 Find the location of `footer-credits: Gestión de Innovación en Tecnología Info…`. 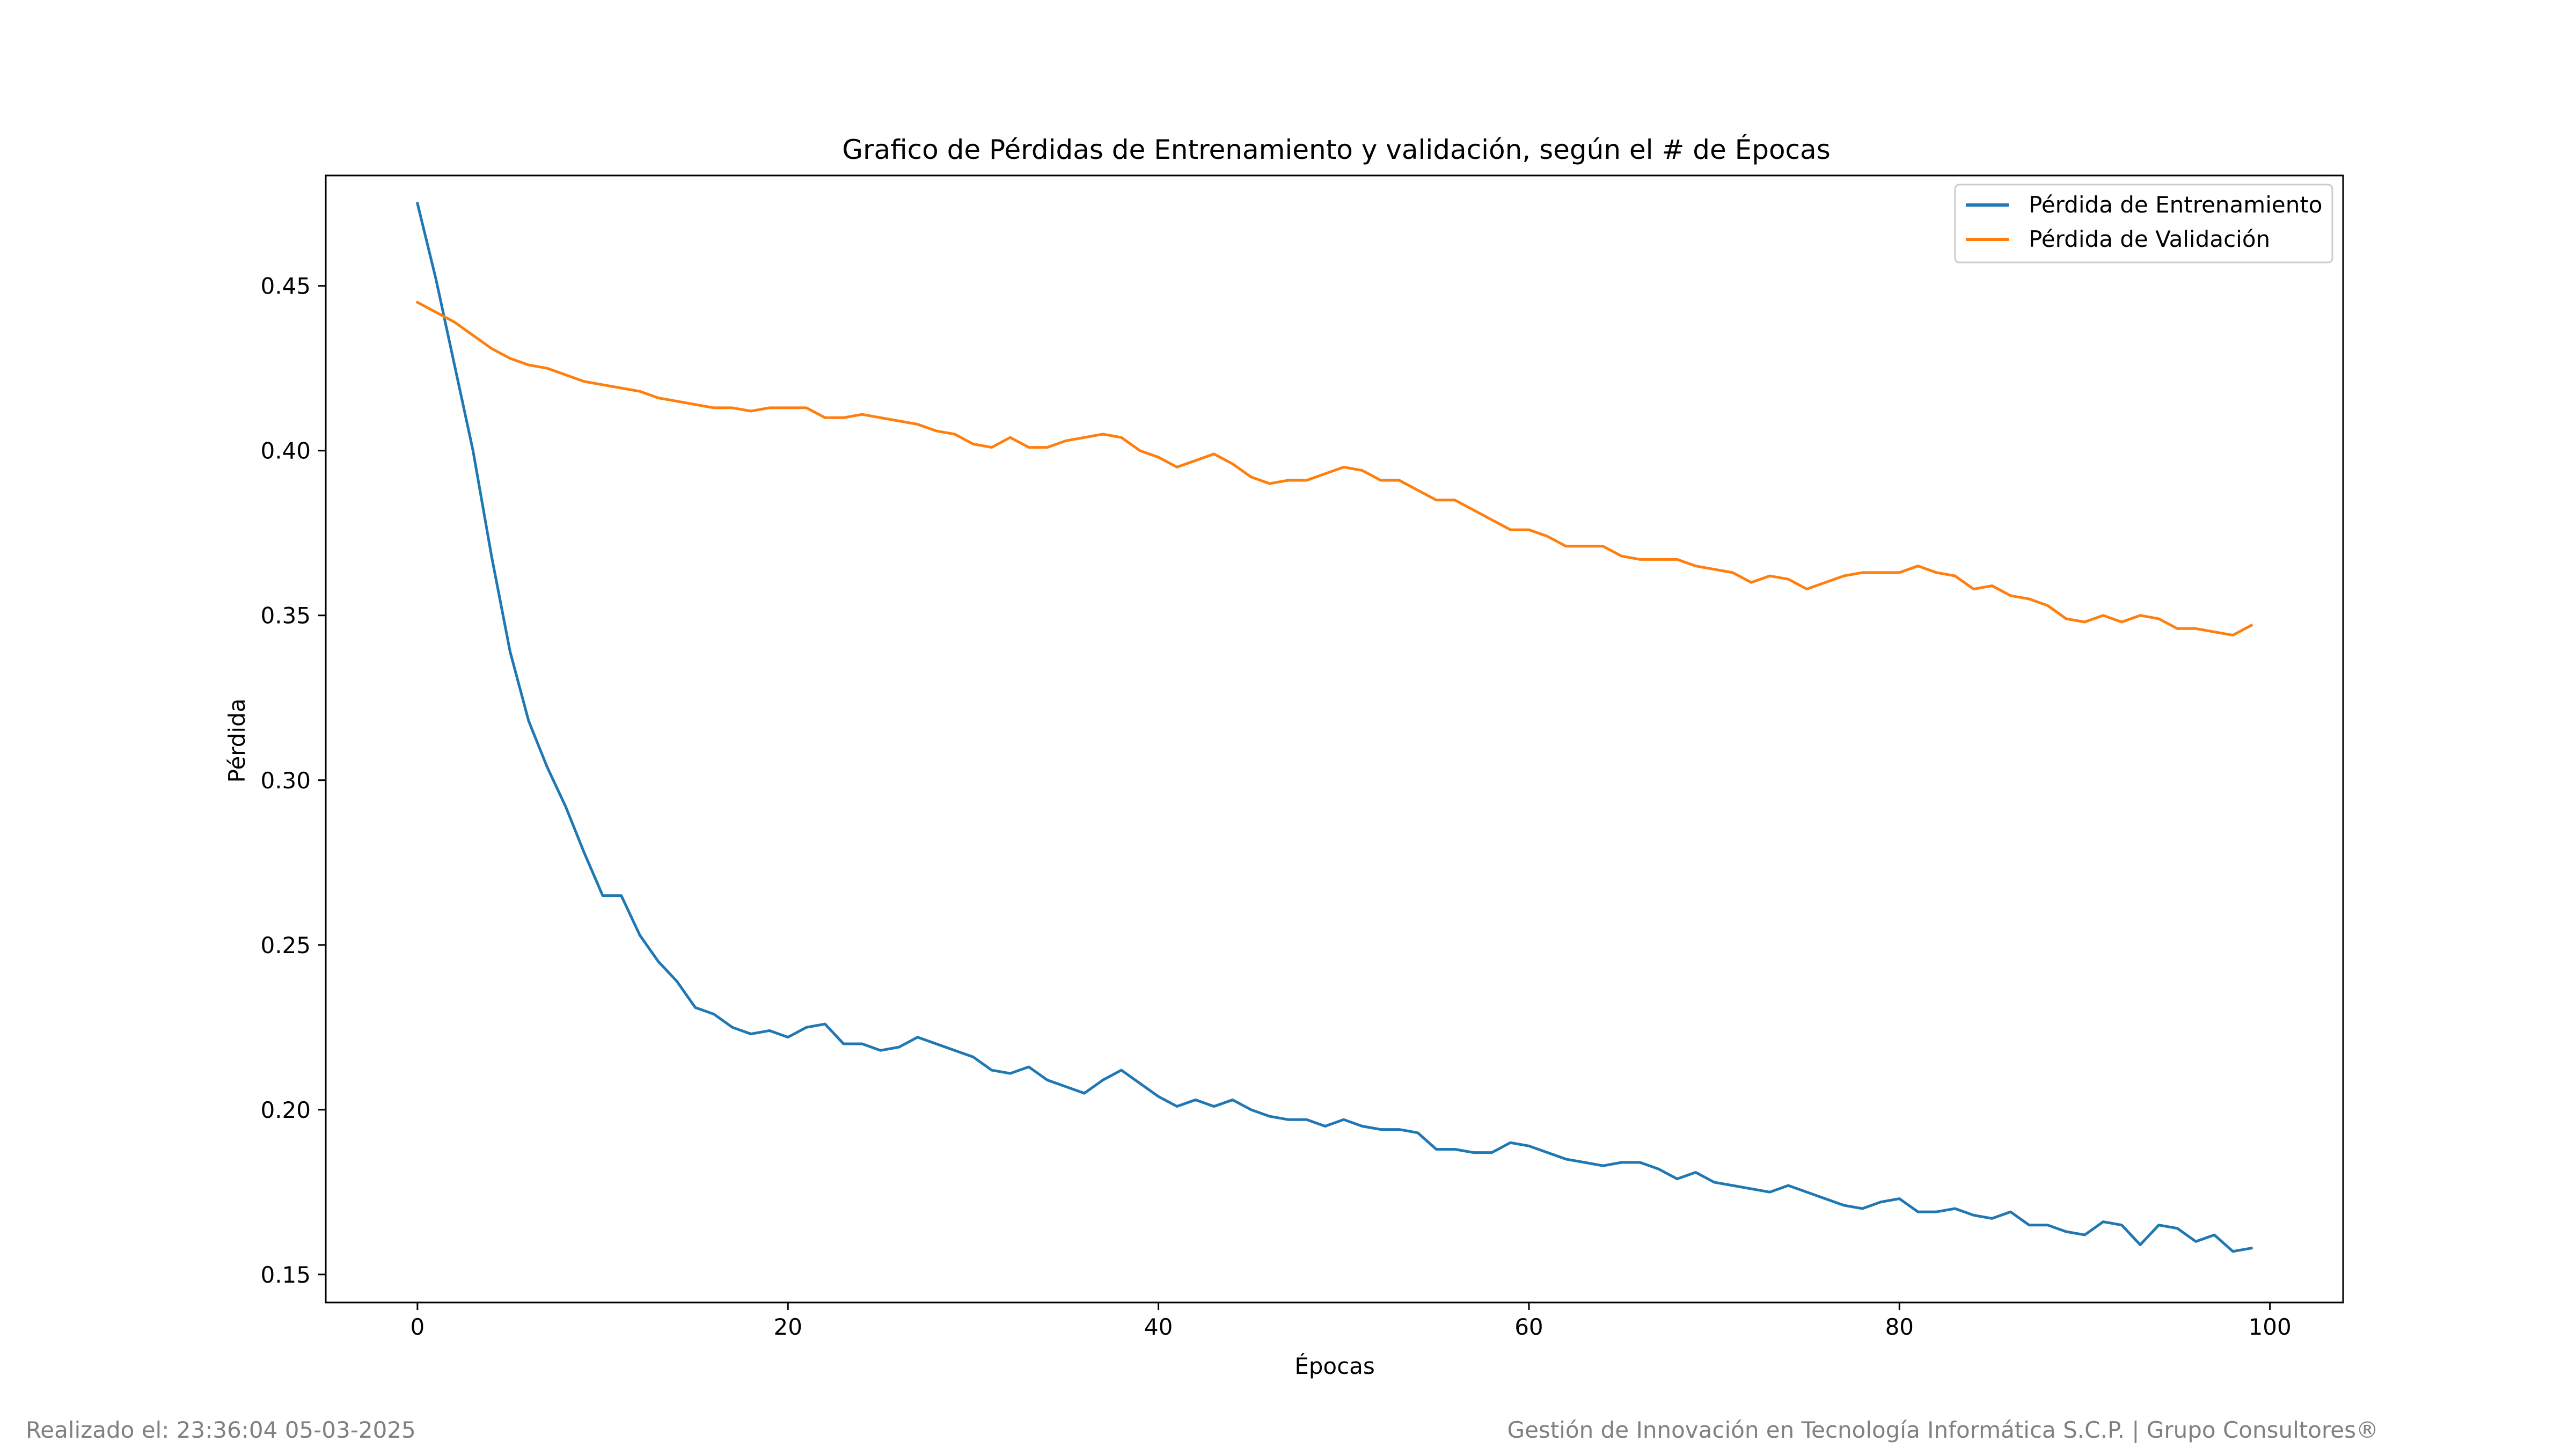

footer-credits: Gestión de Innovación en Tecnología Info… is located at coordinates (1943, 1430).